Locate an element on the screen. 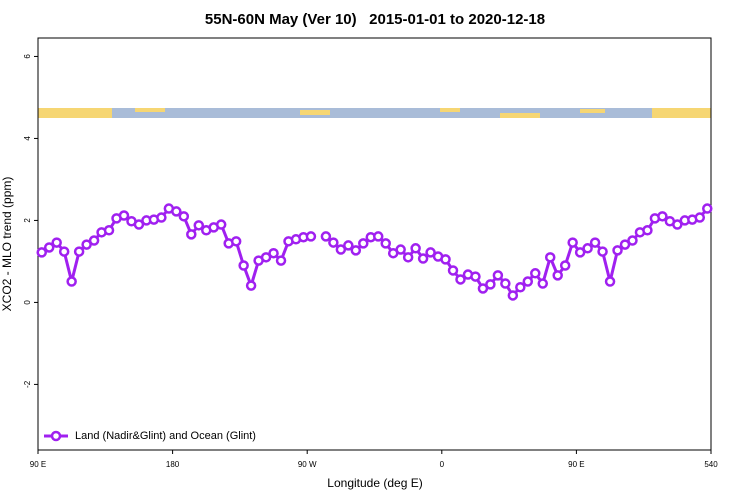 This screenshot has width=750, height=500. y-tick-label: 6 is located at coordinates (27, 56).